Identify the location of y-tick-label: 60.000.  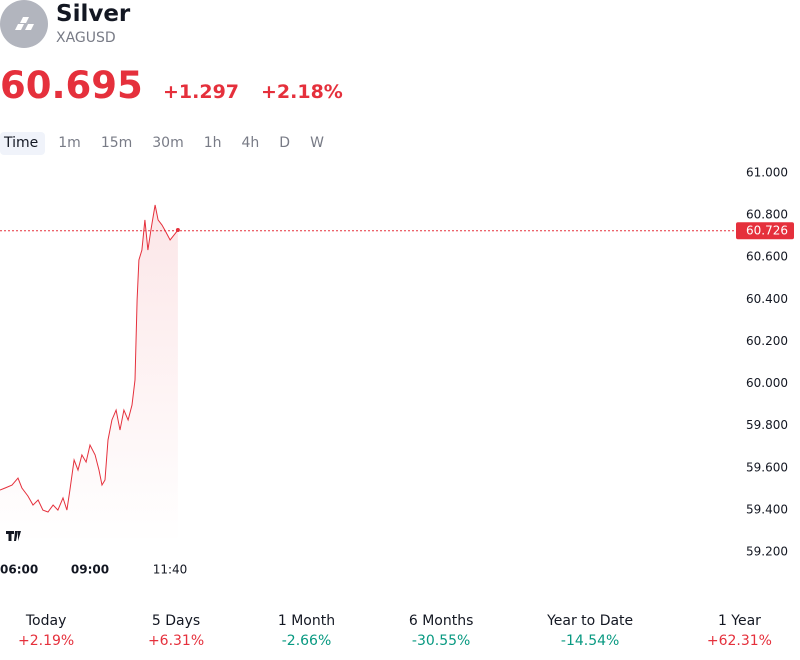
(767, 383).